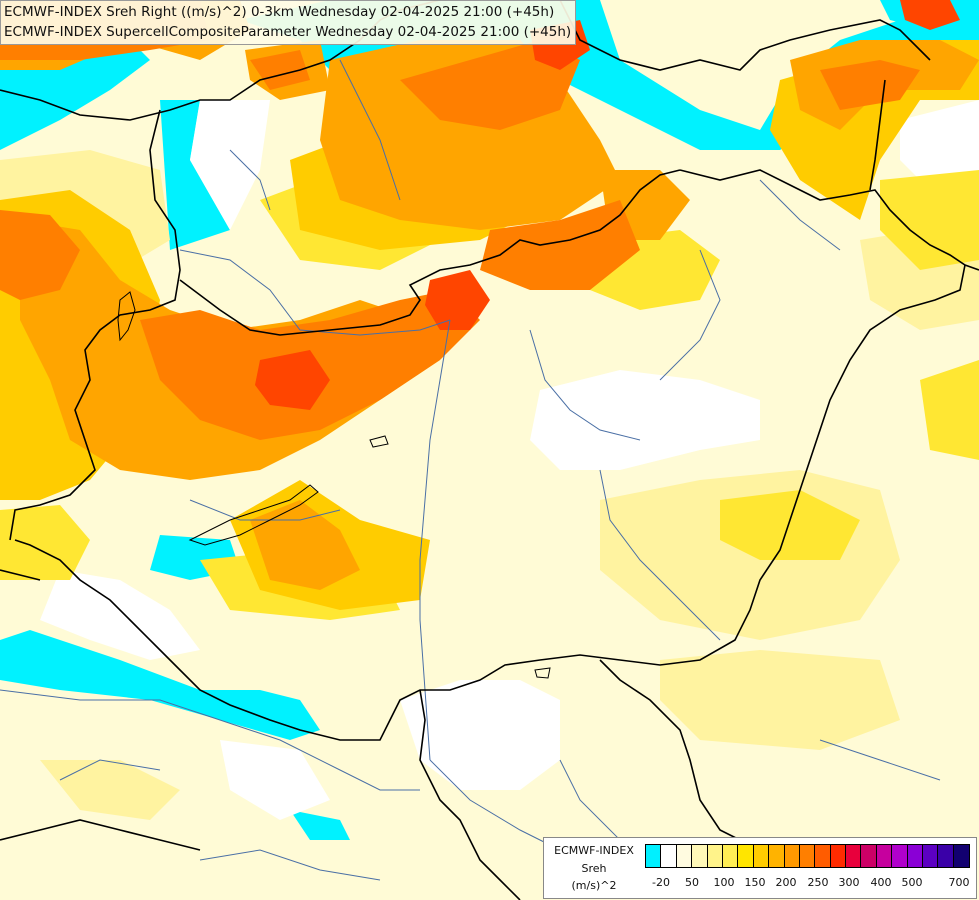  I want to click on legend-tick-label: 100, so click(724, 882).